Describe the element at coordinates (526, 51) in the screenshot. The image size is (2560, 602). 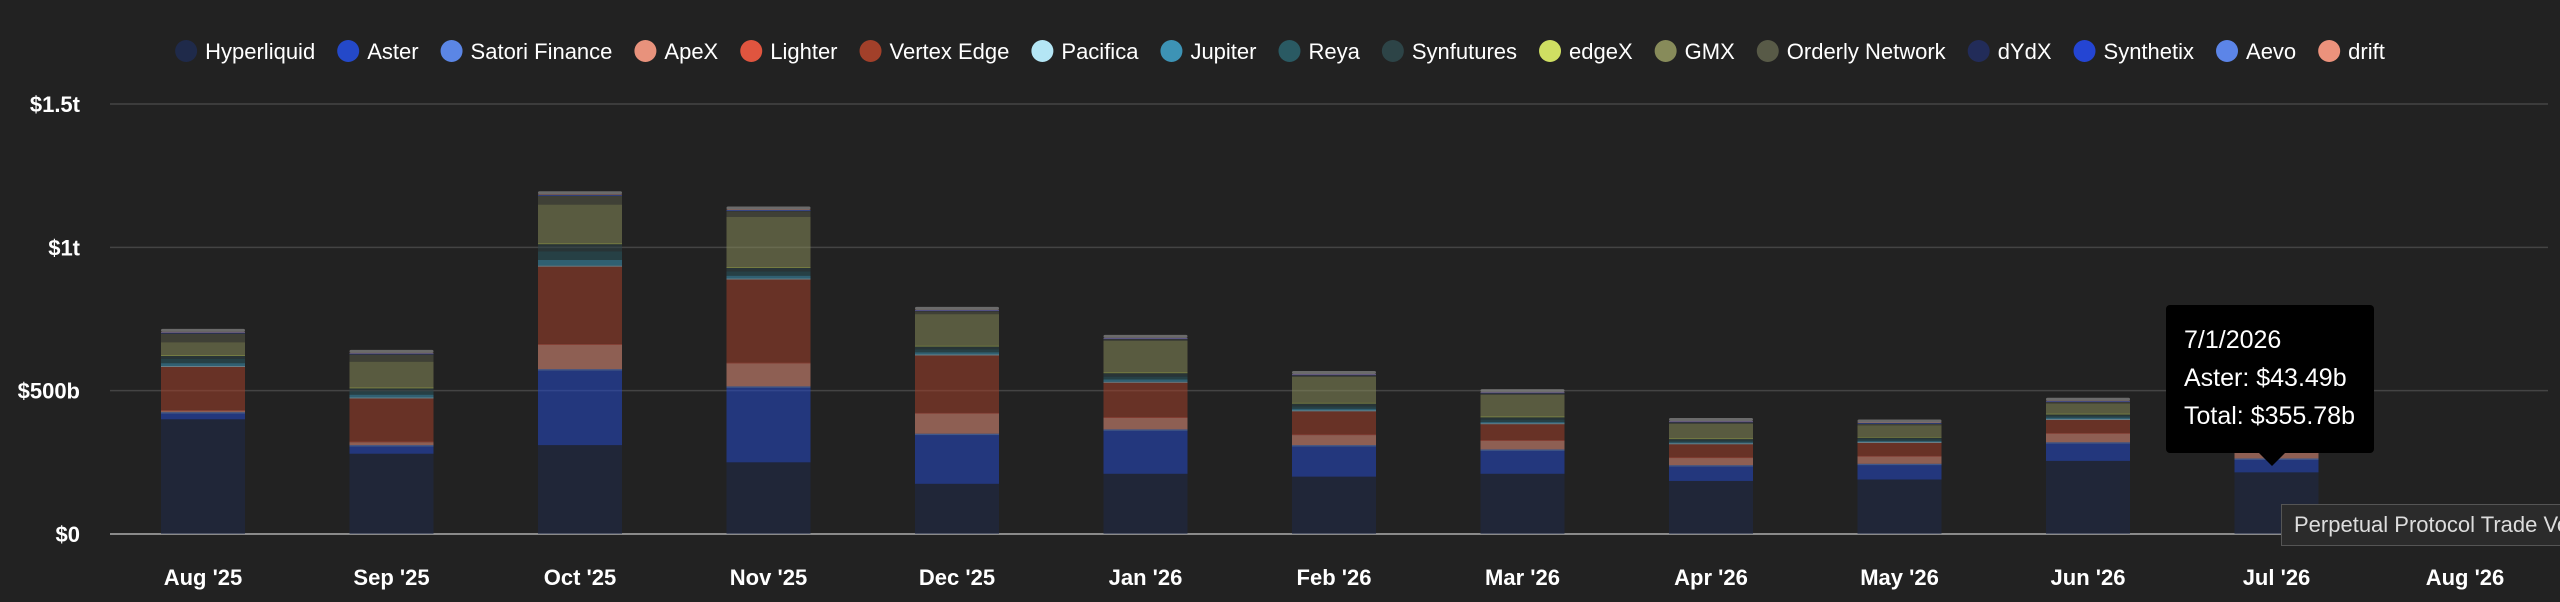
I see `legend-item: Satori Finance` at that location.